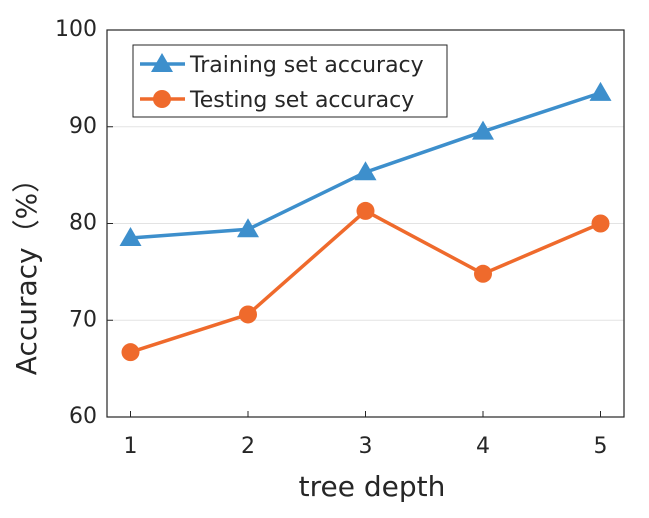  Describe the element at coordinates (301, 100) in the screenshot. I see `legend-text: Testing set accuracy` at that location.